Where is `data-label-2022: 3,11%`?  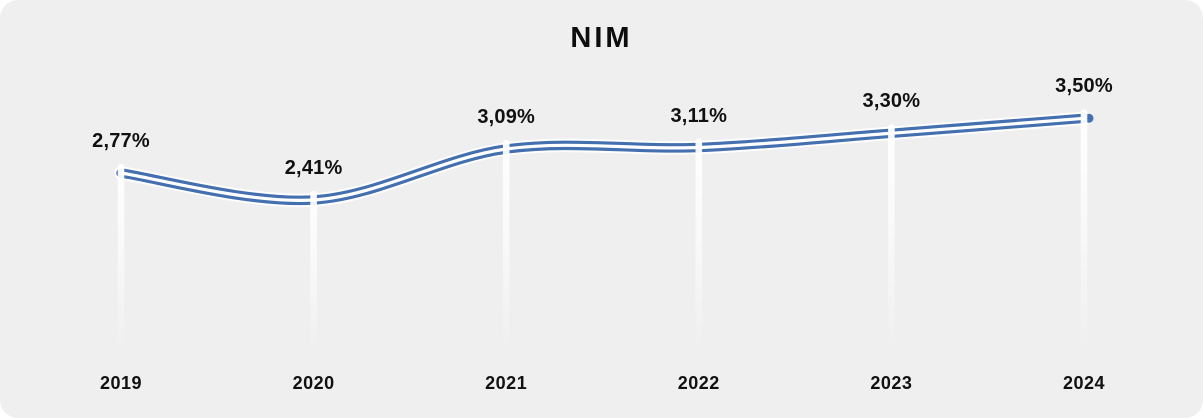
data-label-2022: 3,11% is located at coordinates (699, 115).